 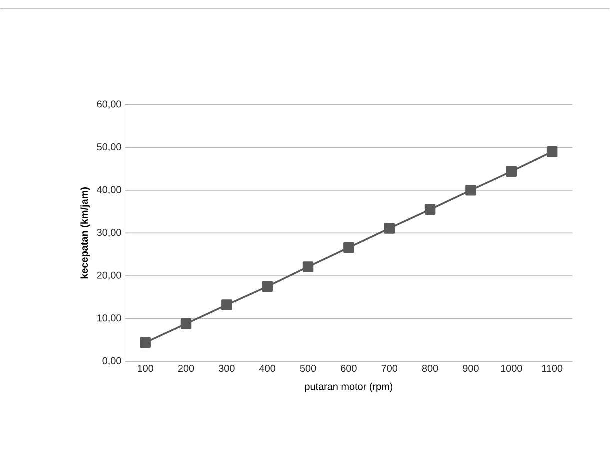 What do you see at coordinates (471, 368) in the screenshot?
I see `x-tick-label: 900` at bounding box center [471, 368].